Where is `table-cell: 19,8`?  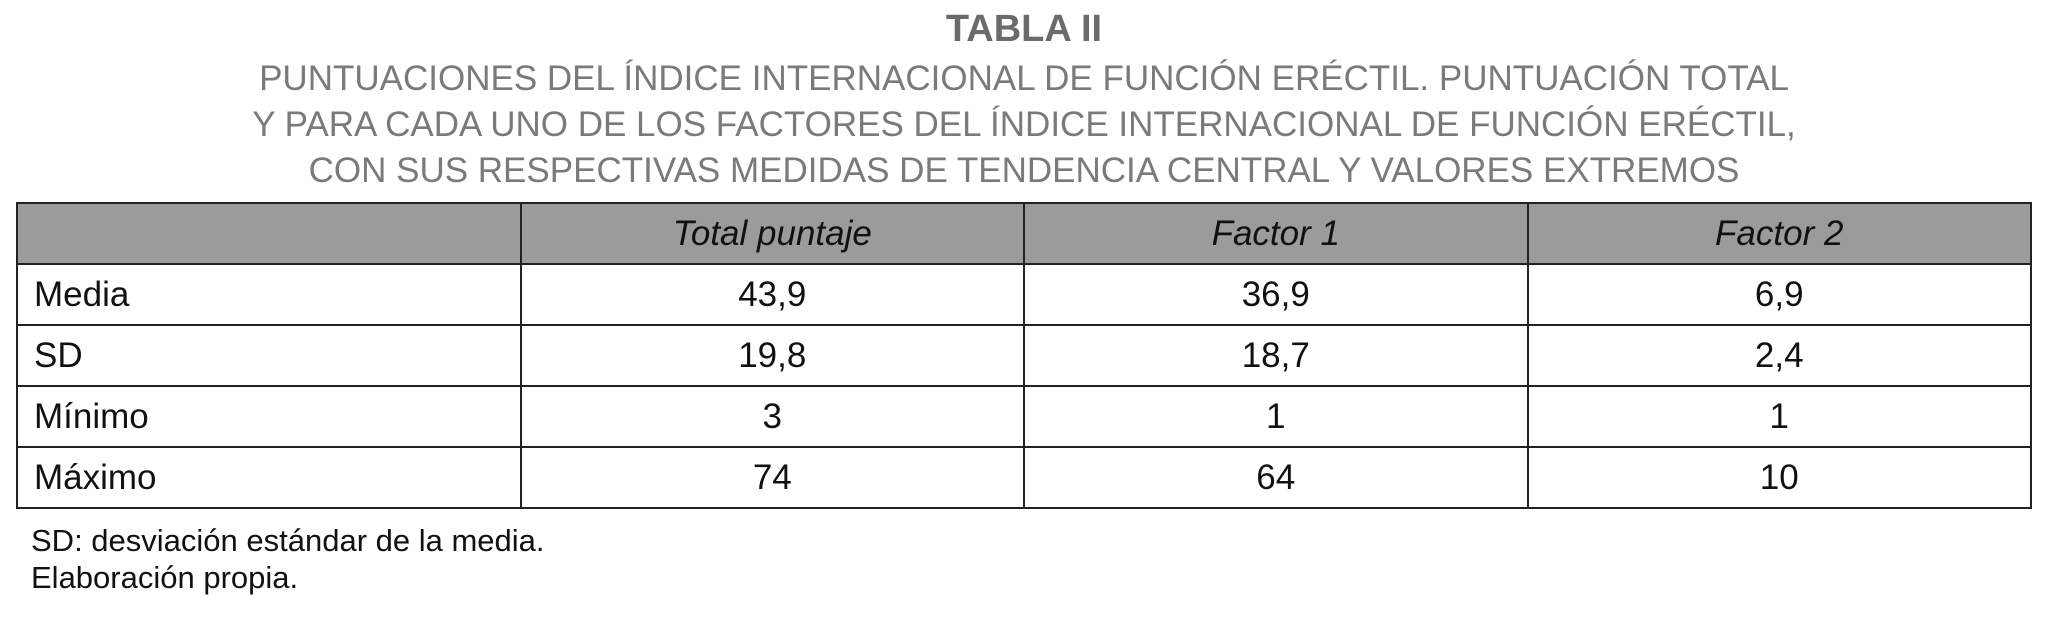
table-cell: 19,8 is located at coordinates (772, 355).